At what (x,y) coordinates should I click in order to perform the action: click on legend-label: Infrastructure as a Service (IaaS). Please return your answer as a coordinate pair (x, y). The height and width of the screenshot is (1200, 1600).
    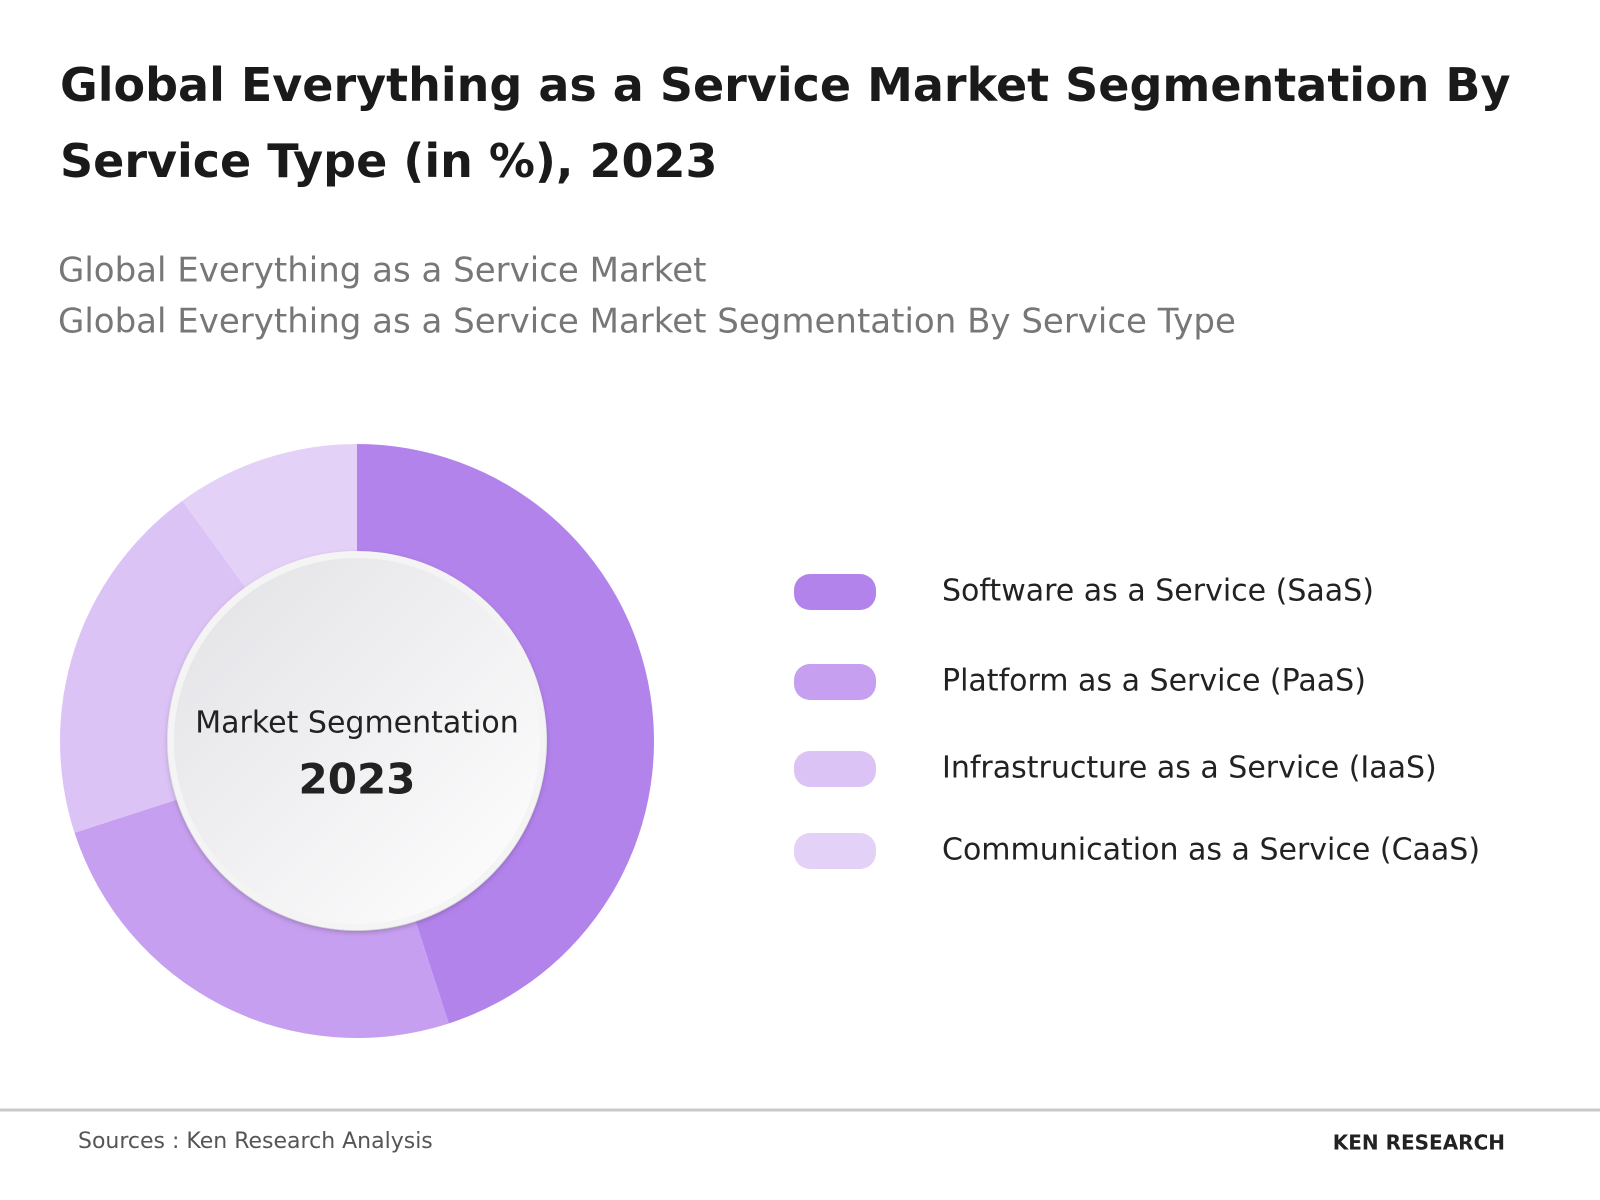
    Looking at the image, I should click on (1189, 768).